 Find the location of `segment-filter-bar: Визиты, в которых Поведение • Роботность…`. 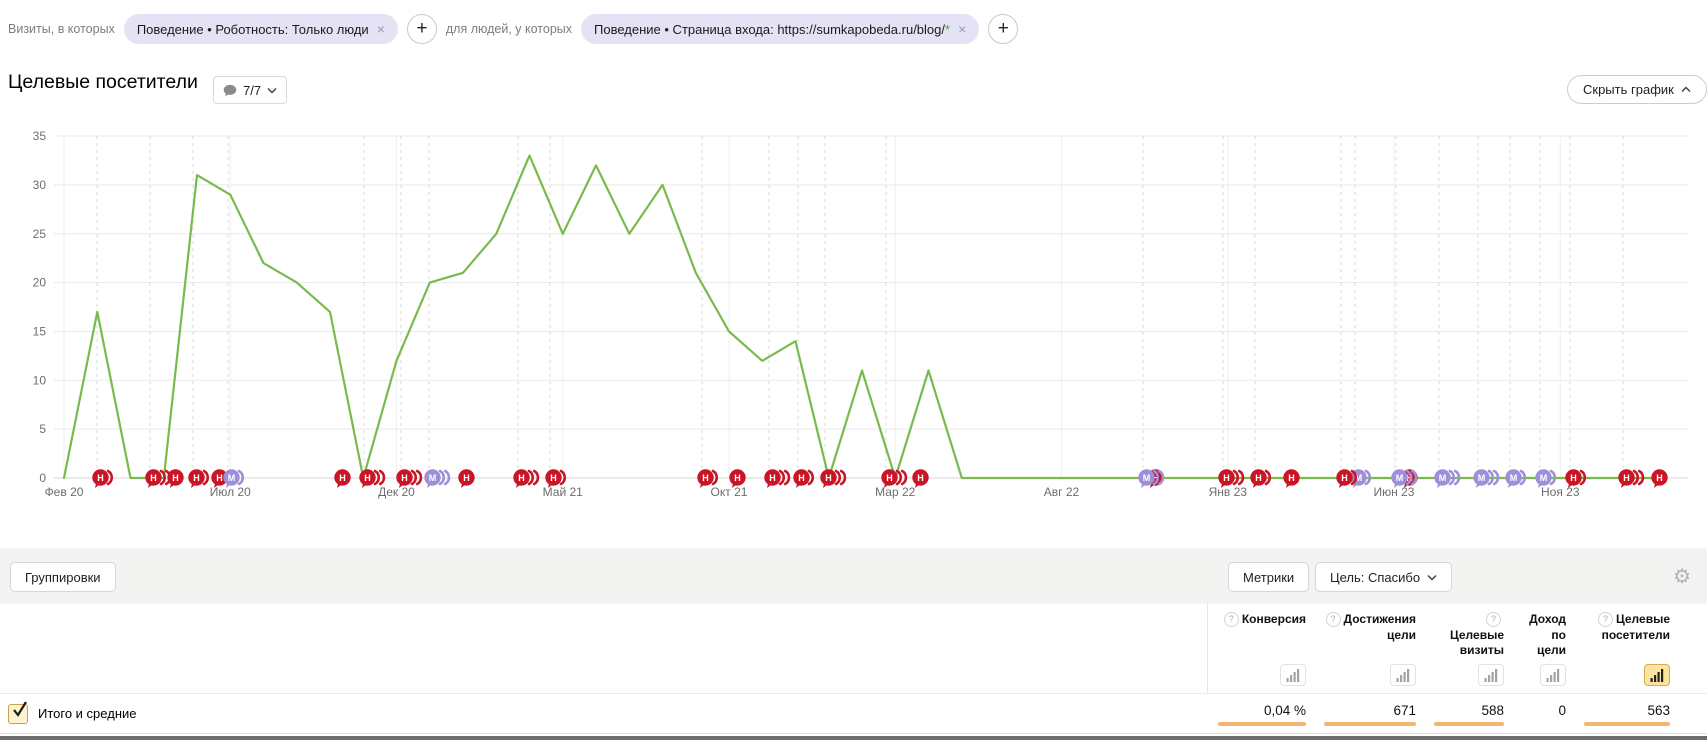

segment-filter-bar: Визиты, в которых Поведение • Роботность… is located at coordinates (513, 29).